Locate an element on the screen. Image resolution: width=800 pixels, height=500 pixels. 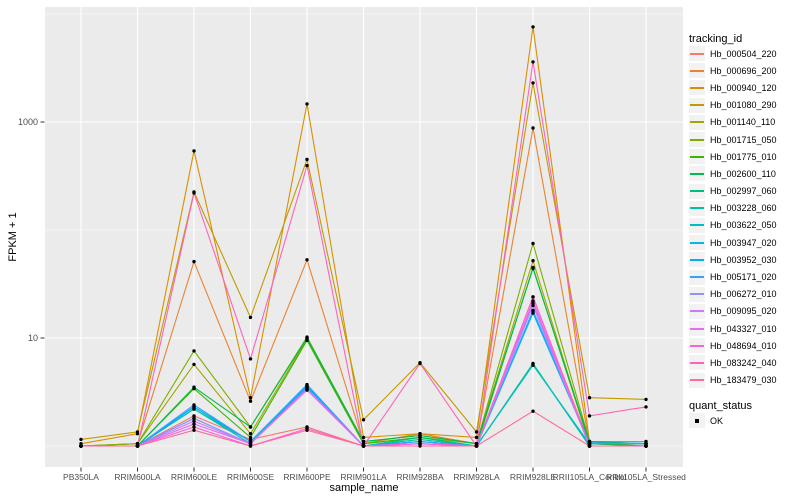
y-tick-label: 10 is located at coordinates (33, 338).